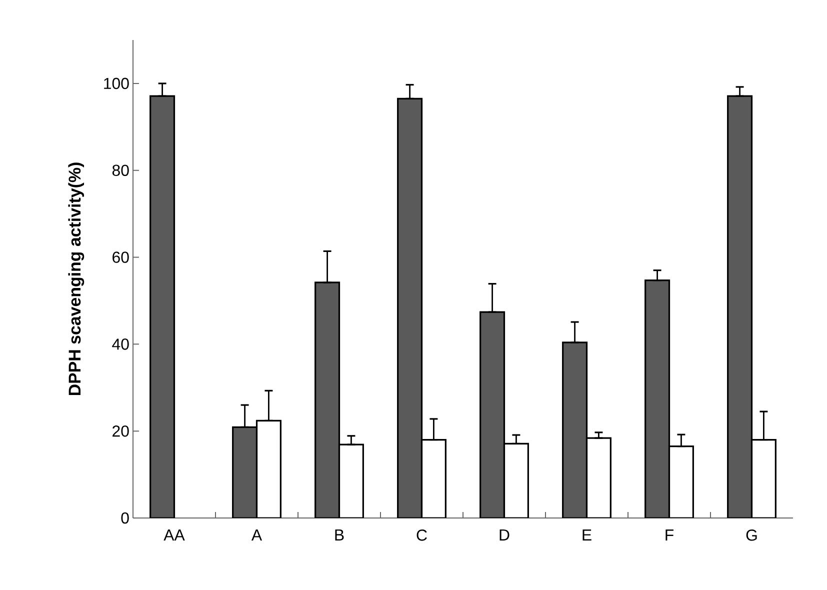 This screenshot has height=590, width=827. I want to click on x-tick-label: A, so click(256, 534).